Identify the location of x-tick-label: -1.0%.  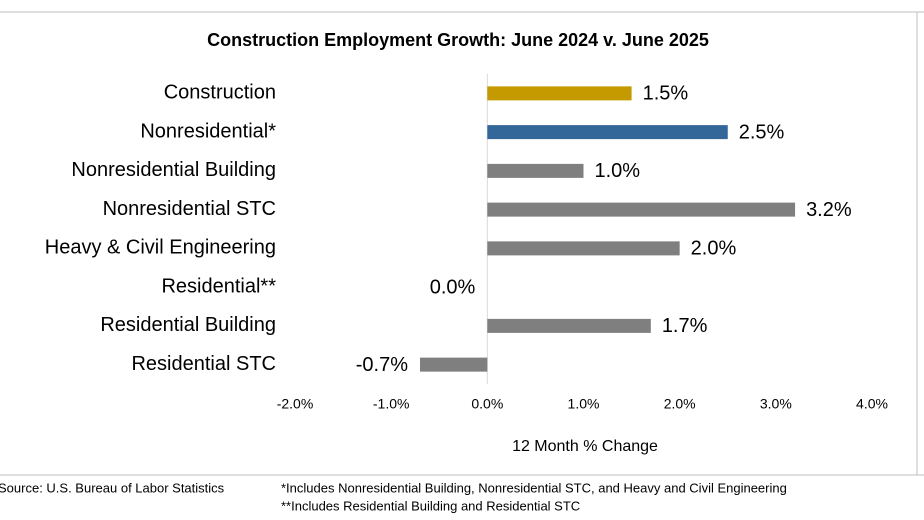
(391, 404).